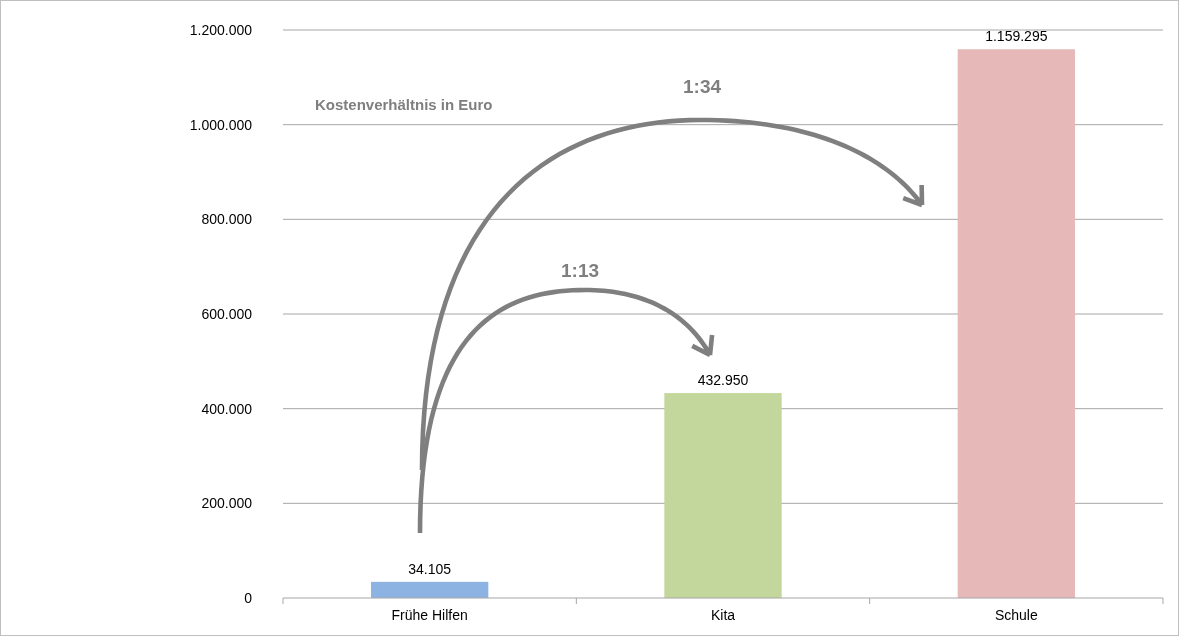 The image size is (1179, 636). Describe the element at coordinates (430, 568) in the screenshot. I see `data-label: 34.105` at that location.